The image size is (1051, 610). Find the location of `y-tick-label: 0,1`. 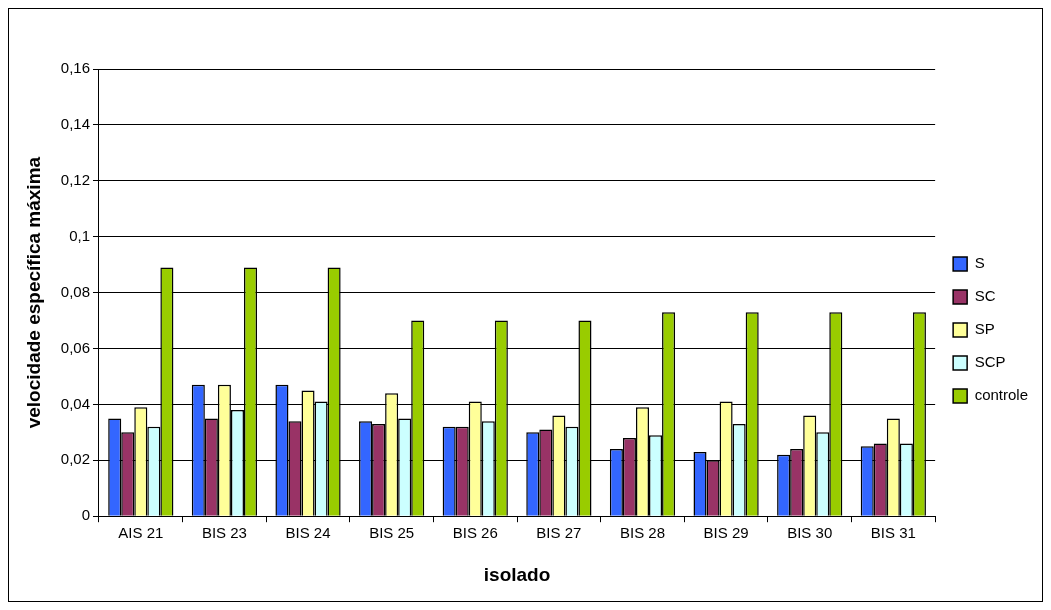

y-tick-label: 0,1 is located at coordinates (79, 235).